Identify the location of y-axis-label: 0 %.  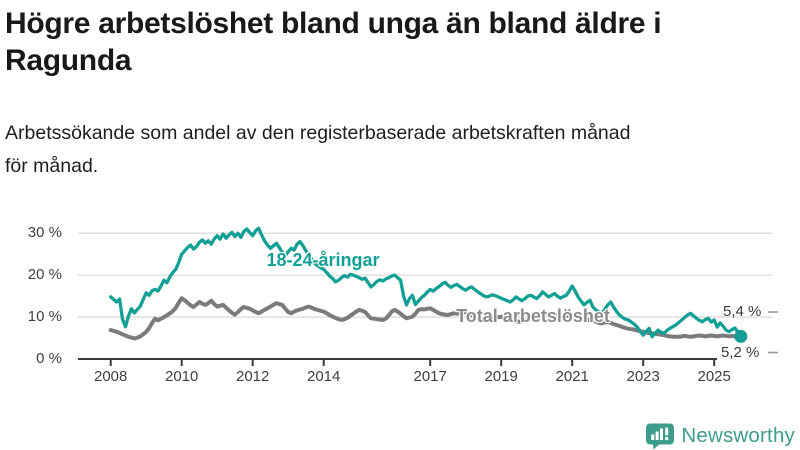
(49, 358).